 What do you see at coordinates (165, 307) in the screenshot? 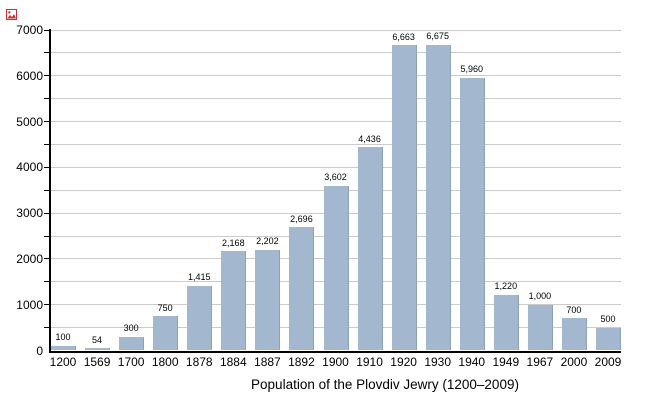
I see `bar-value-label: 750` at bounding box center [165, 307].